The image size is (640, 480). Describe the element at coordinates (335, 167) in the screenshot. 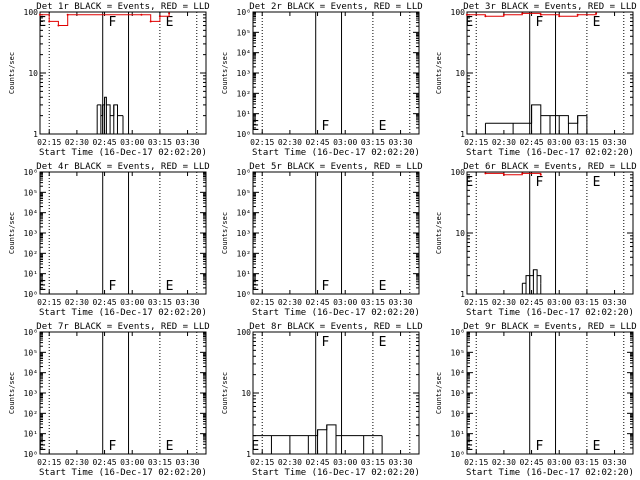

I see `panel-title: Det 5r BLACK = Events, RED = LLD` at that location.